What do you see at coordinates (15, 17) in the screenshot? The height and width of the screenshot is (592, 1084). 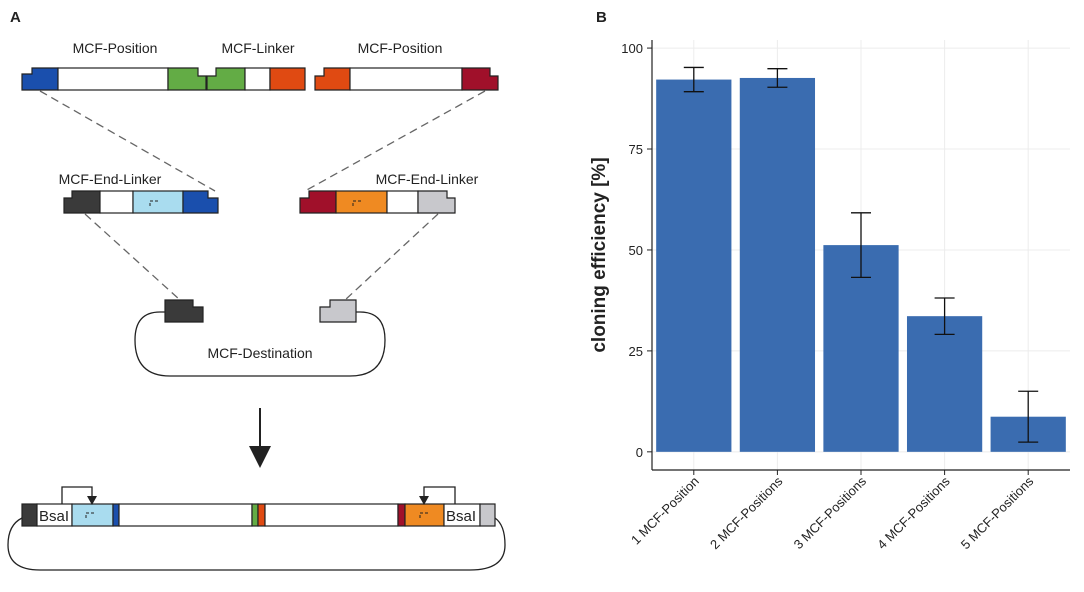 I see `panel-label: A` at bounding box center [15, 17].